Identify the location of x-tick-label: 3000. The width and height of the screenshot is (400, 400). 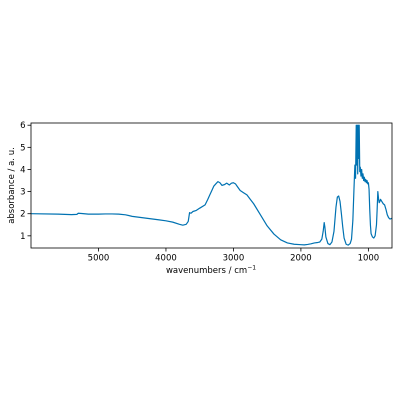
(234, 259).